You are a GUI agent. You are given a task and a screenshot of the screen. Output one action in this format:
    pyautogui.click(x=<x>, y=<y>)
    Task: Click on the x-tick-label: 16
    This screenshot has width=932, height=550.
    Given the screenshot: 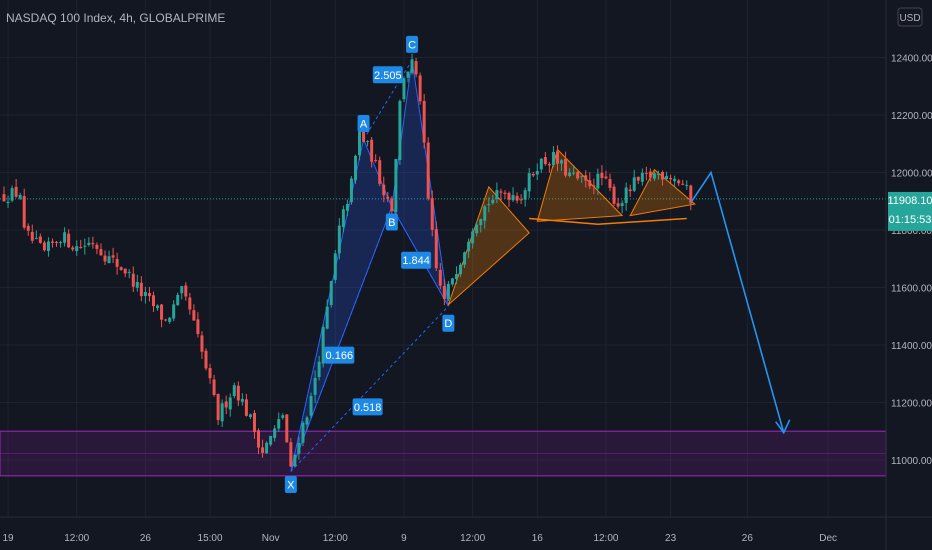 What is the action you would take?
    pyautogui.click(x=538, y=538)
    